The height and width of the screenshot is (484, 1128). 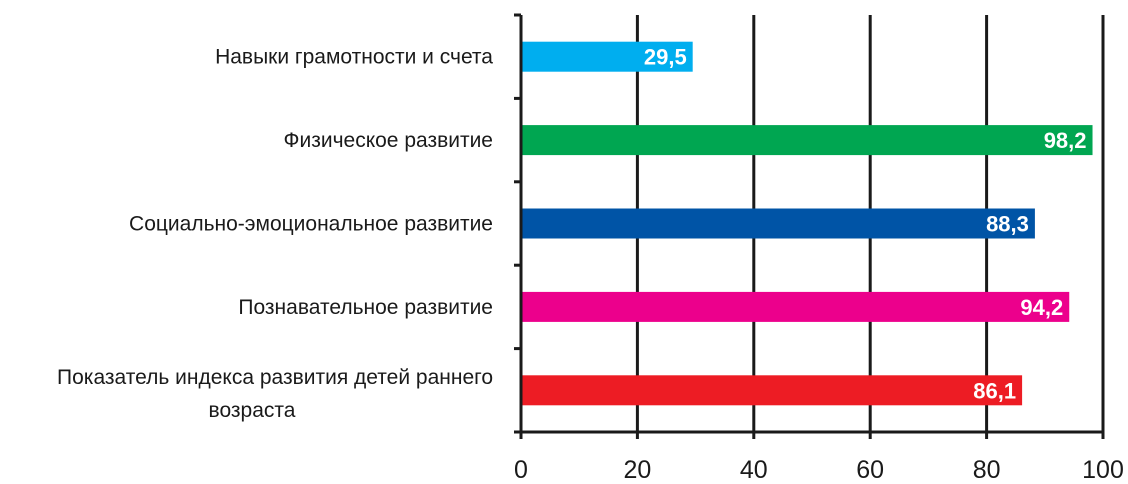 What do you see at coordinates (754, 470) in the screenshot?
I see `x-tick-label: 40` at bounding box center [754, 470].